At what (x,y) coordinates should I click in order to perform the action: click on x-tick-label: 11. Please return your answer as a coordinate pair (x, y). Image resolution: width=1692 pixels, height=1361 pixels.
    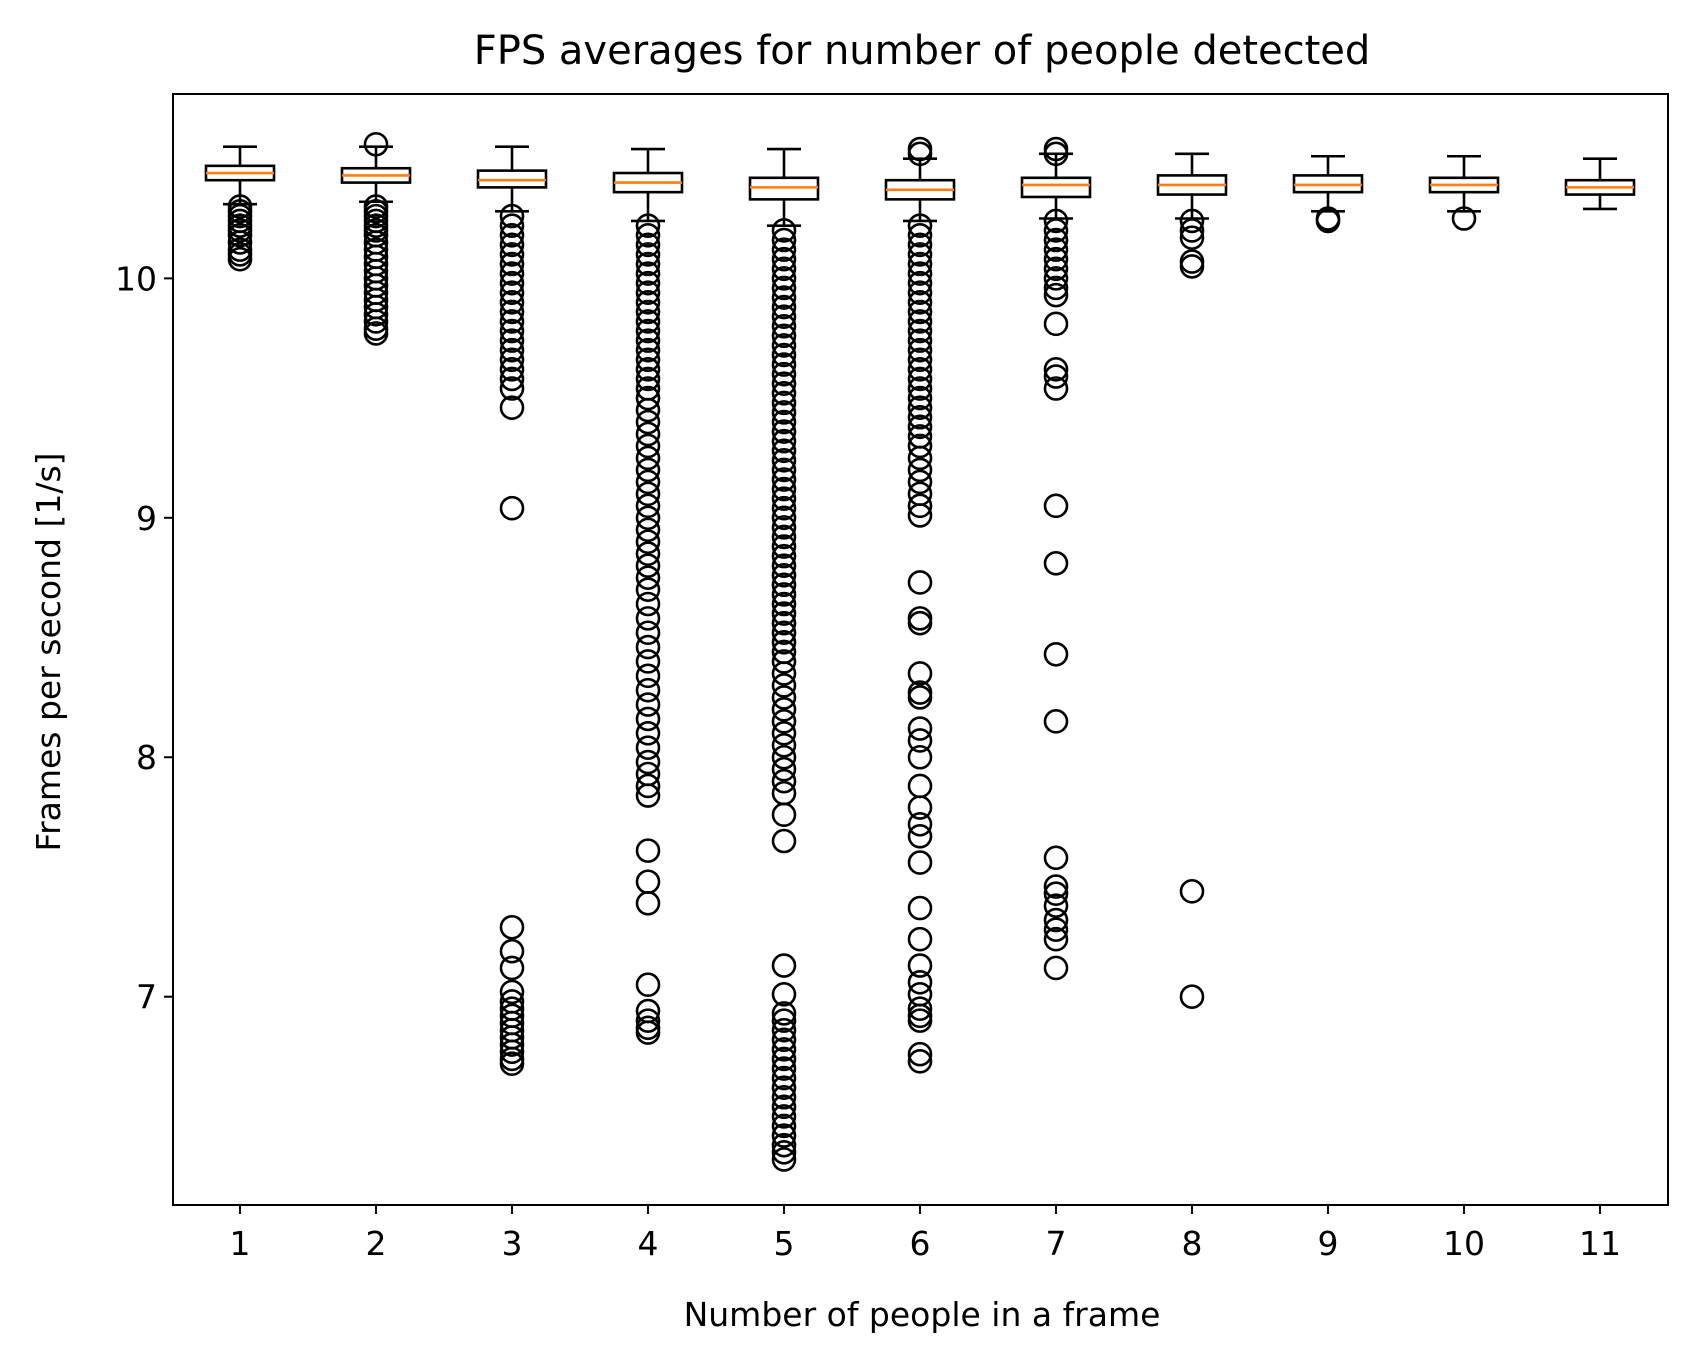
    Looking at the image, I should click on (1600, 1243).